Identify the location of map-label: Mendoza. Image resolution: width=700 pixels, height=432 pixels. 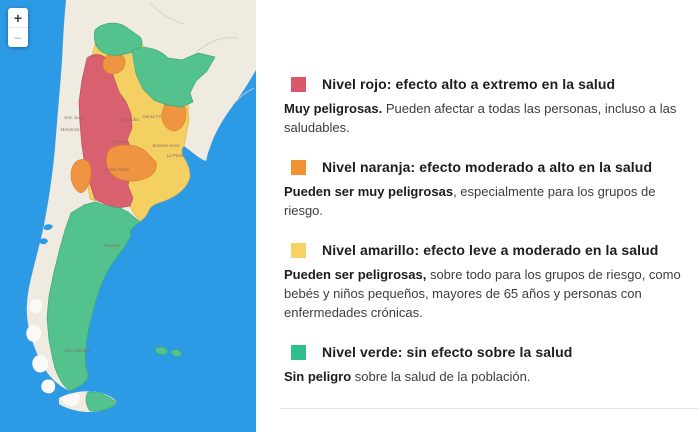
(70, 129).